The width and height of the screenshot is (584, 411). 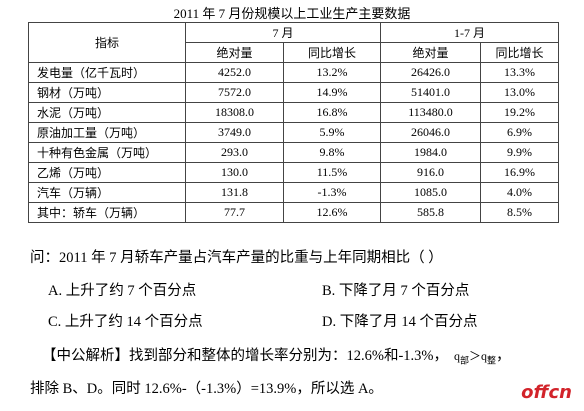 I want to click on table-row: 其中：轿车（万辆） 77.7 12.6% 585.8 8.5%, so click(x=293, y=212).